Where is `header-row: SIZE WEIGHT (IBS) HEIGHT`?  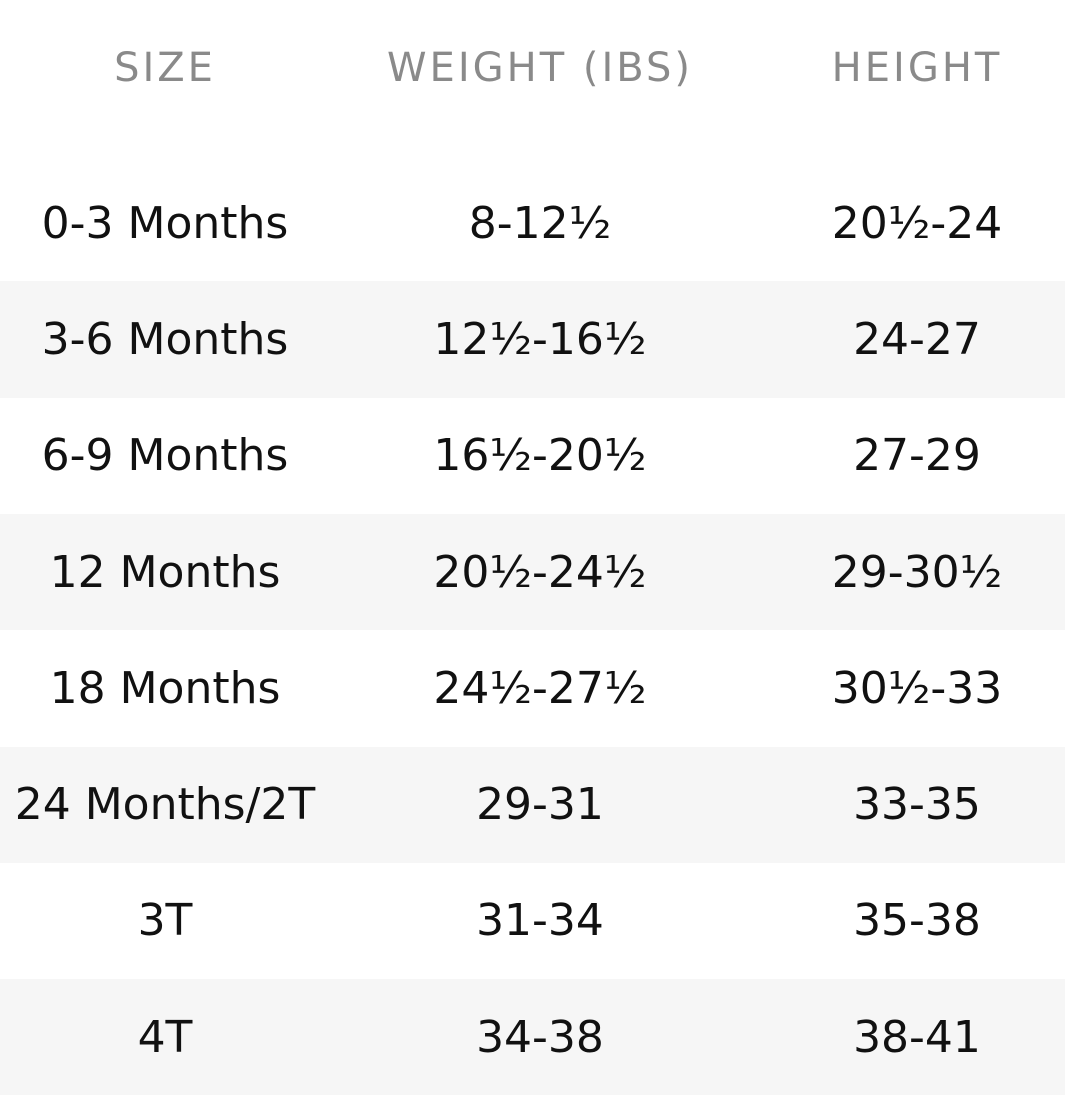
header-row: SIZE WEIGHT (IBS) HEIGHT is located at coordinates (532, 68).